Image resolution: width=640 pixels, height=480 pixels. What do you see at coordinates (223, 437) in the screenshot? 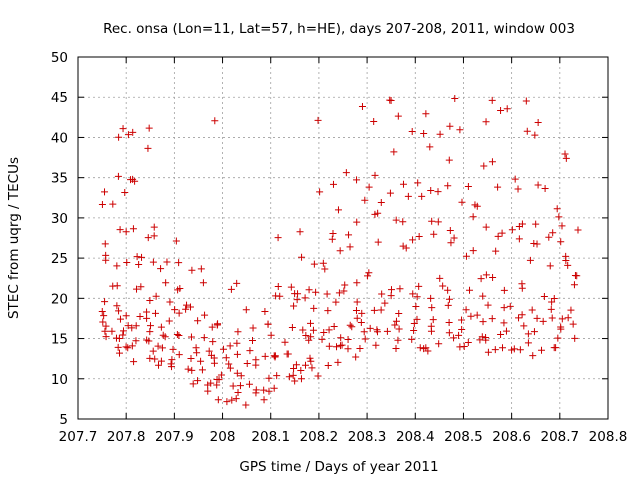
I see `x-tick-label: 208` at bounding box center [223, 437].